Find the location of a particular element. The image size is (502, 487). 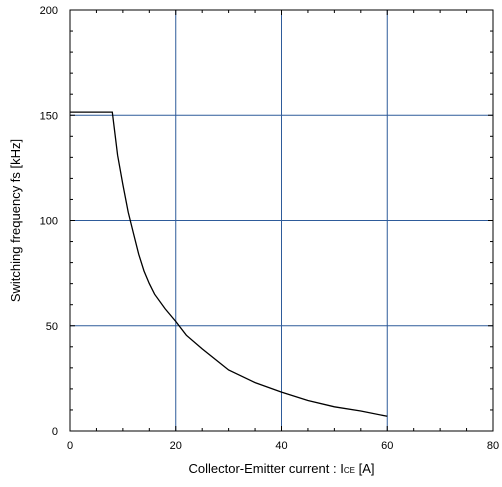

x-axis-title: Collector-Emitter current : ICE [A] is located at coordinates (282, 468).